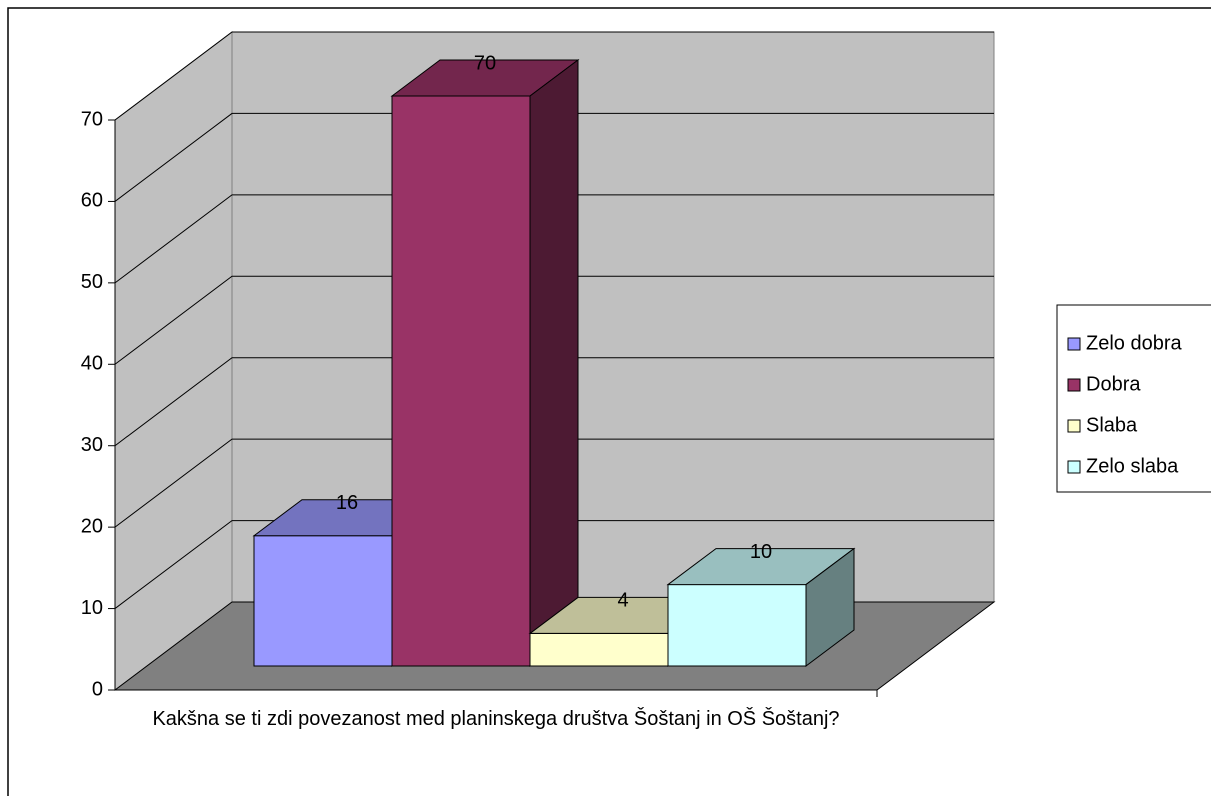  What do you see at coordinates (761, 552) in the screenshot?
I see `data-label: 10` at bounding box center [761, 552].